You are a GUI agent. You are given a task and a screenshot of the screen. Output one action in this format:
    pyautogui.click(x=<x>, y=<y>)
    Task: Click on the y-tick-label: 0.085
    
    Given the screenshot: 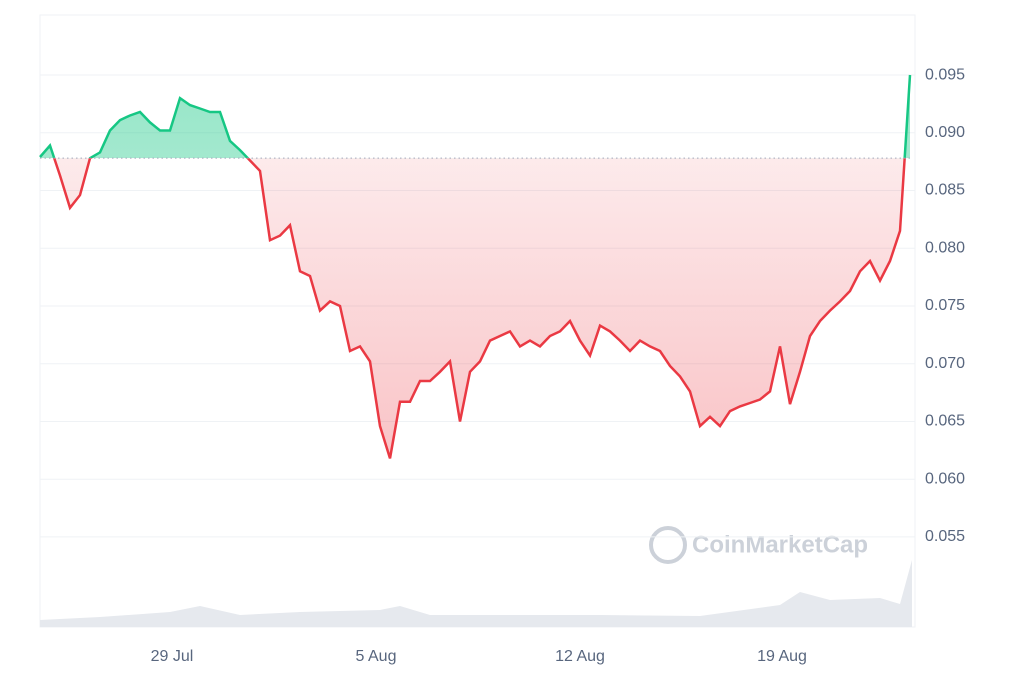 What is the action you would take?
    pyautogui.click(x=945, y=190)
    